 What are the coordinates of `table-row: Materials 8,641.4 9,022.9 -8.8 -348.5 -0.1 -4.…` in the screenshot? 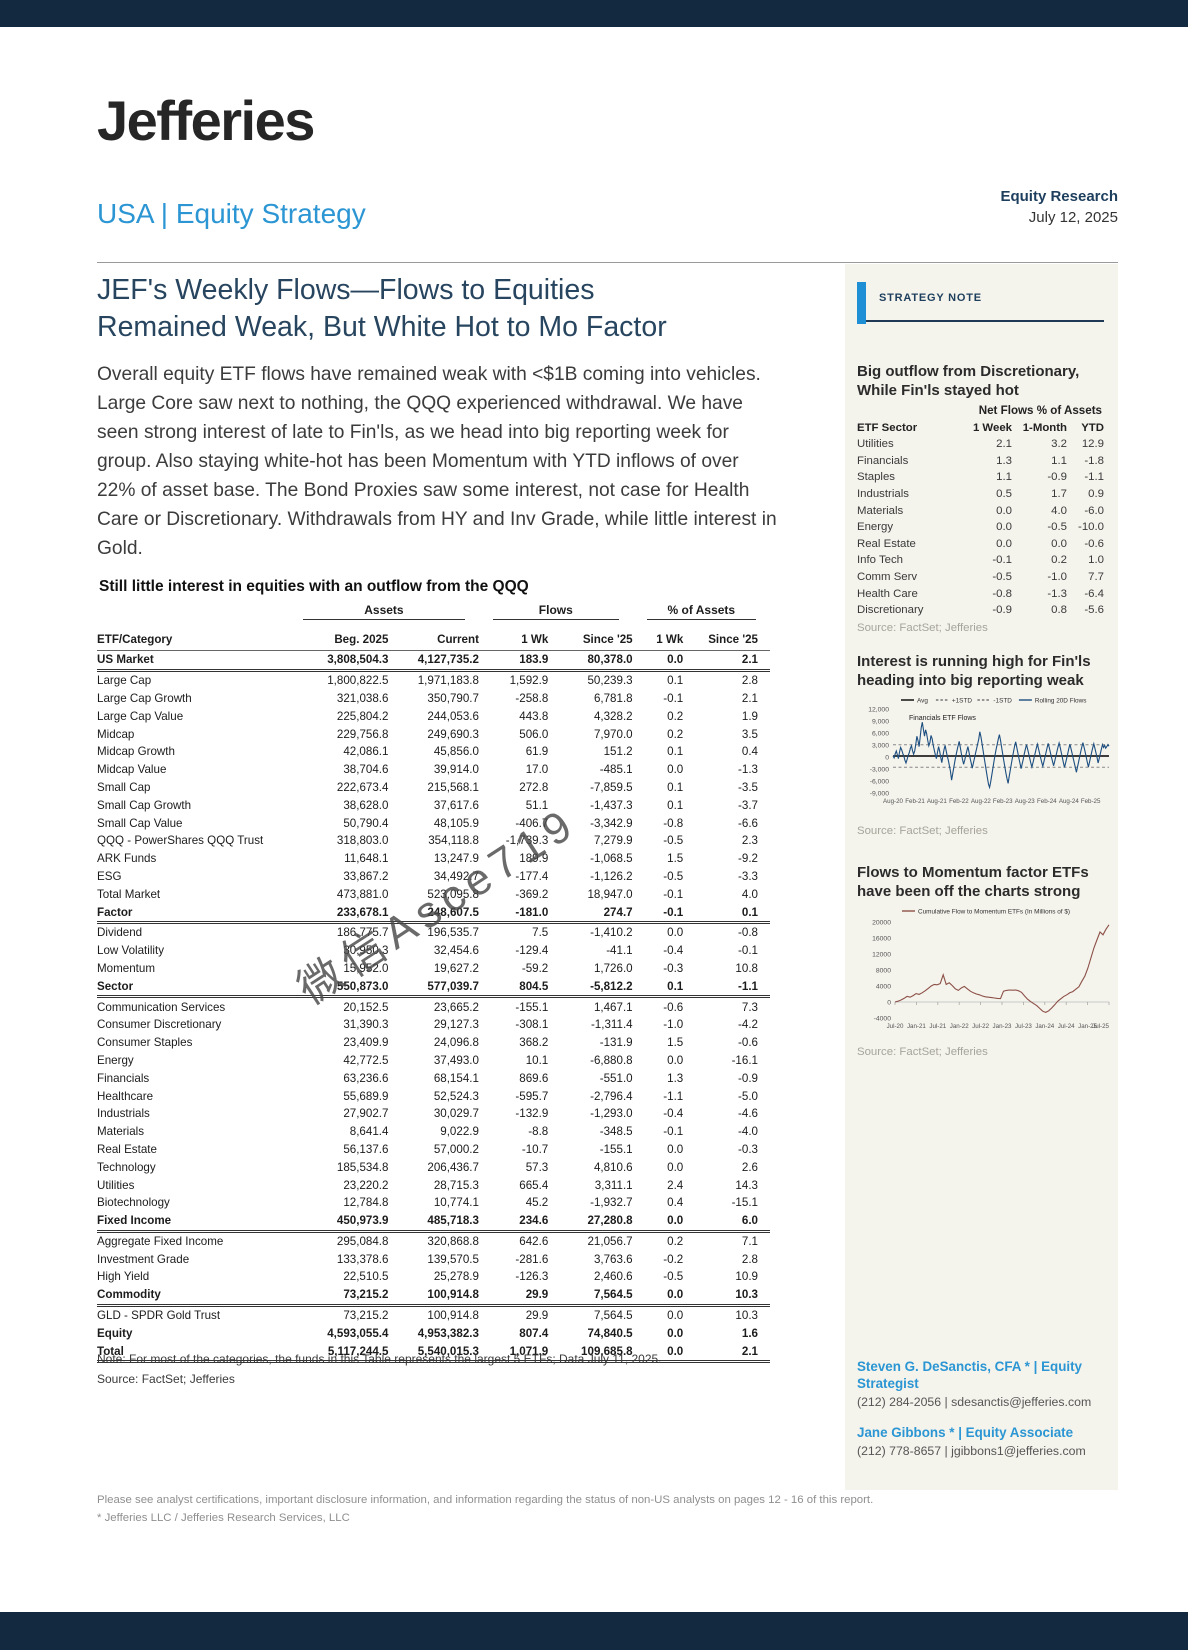 It's located at (427, 1132).